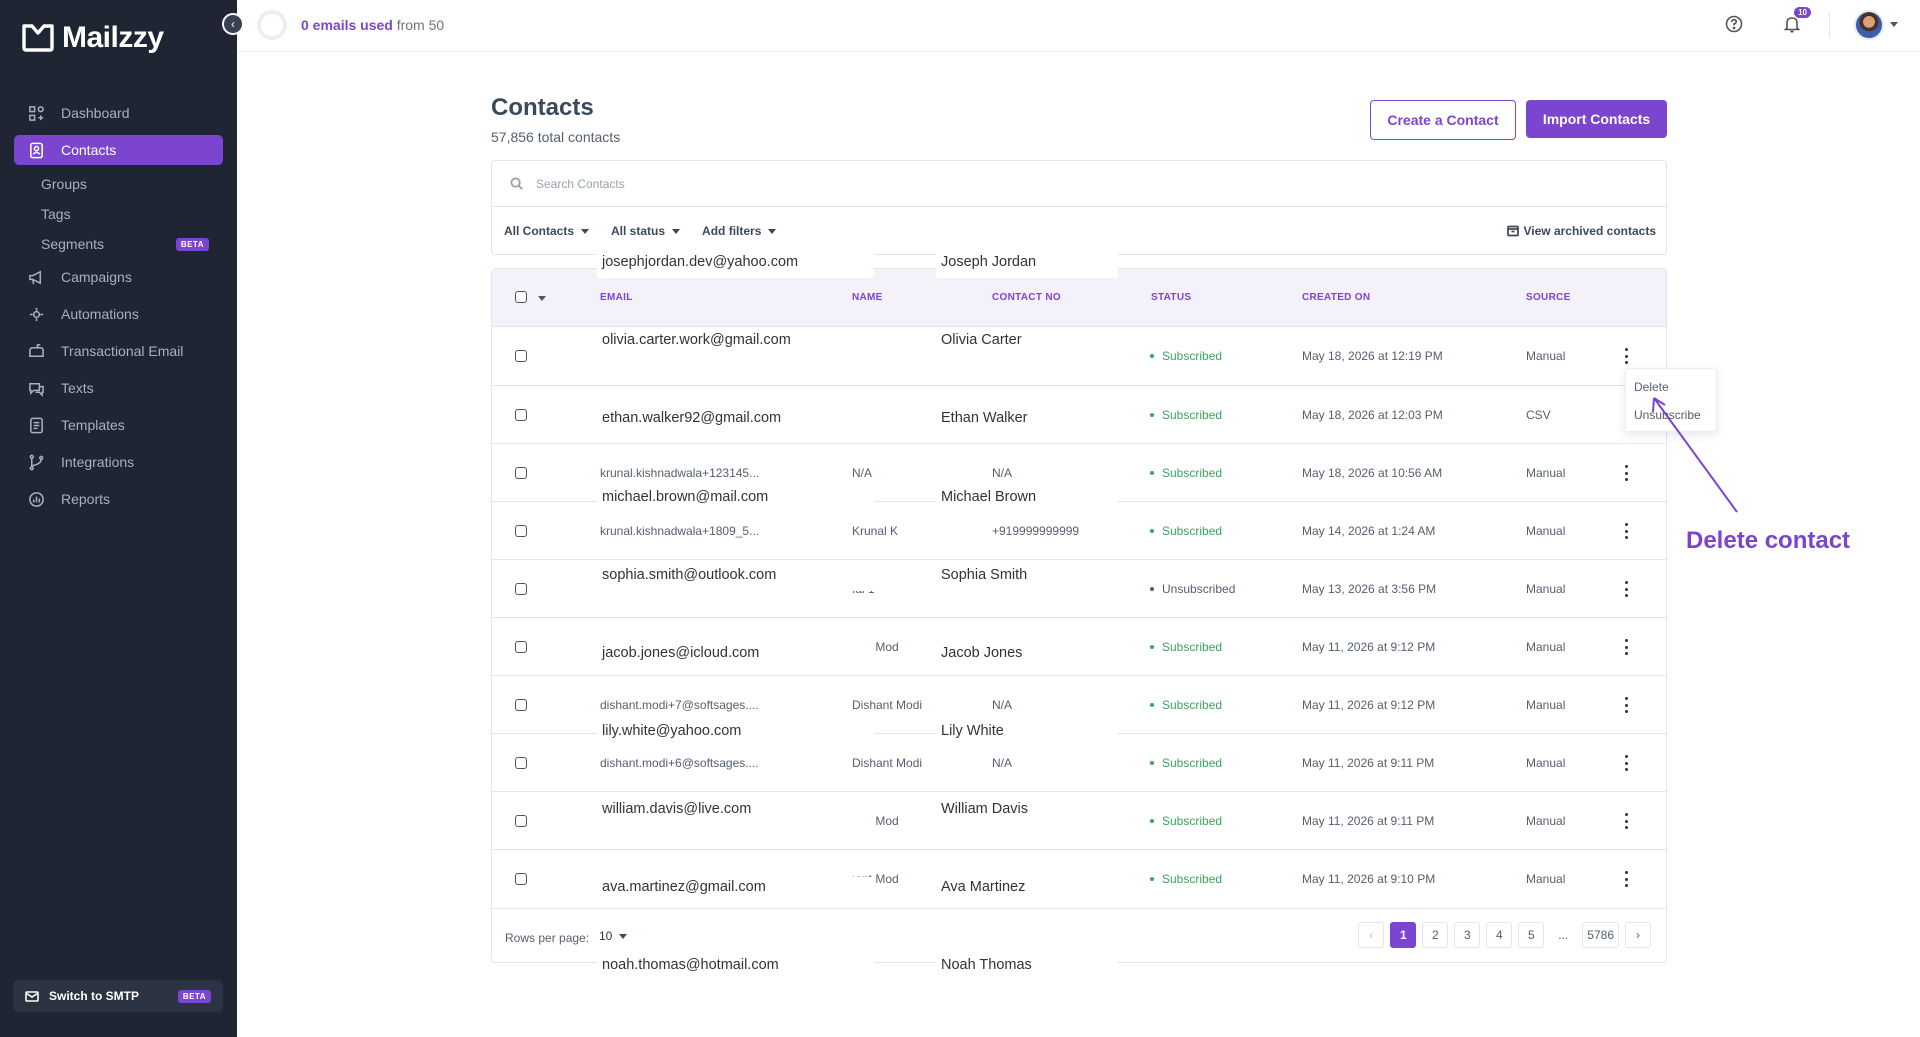 Image resolution: width=1920 pixels, height=1037 pixels. What do you see at coordinates (613, 936) in the screenshot?
I see `rows-per-page-select: 10` at bounding box center [613, 936].